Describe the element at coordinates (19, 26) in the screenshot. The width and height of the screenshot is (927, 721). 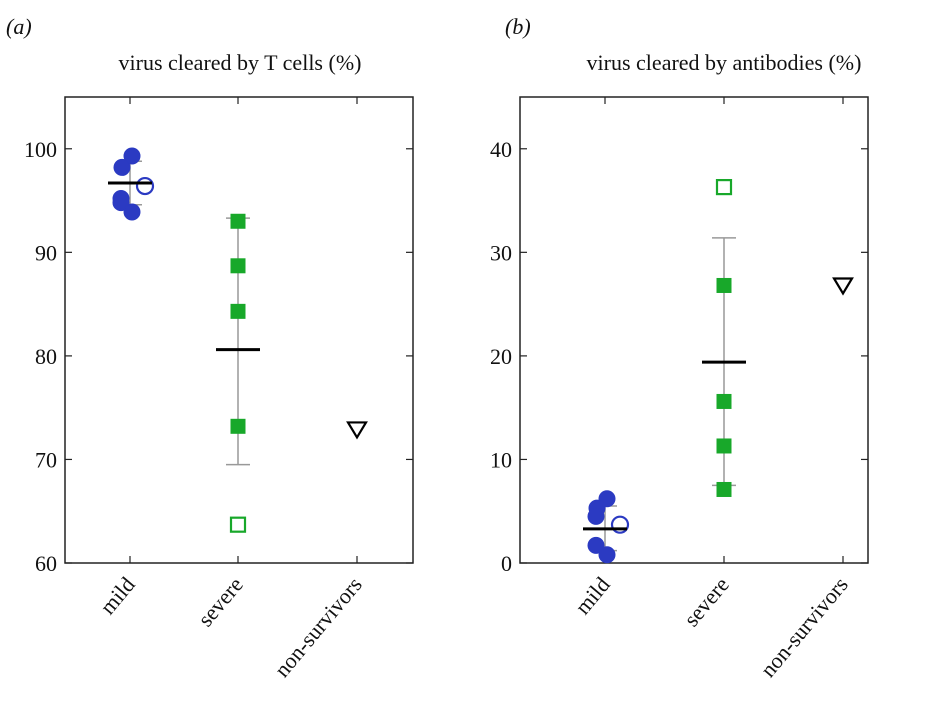
I see `panel-label: (a)` at that location.